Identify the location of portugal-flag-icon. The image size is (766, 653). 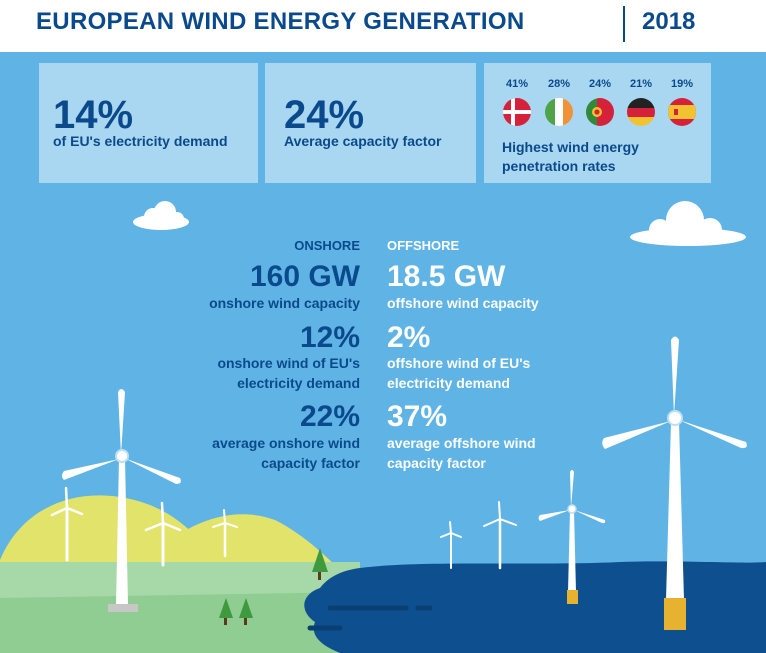
(600, 112).